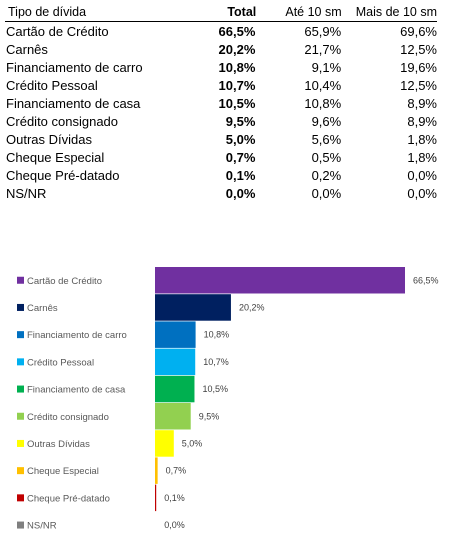 The height and width of the screenshot is (557, 475). I want to click on bar-value-label: 20,2%, so click(252, 307).